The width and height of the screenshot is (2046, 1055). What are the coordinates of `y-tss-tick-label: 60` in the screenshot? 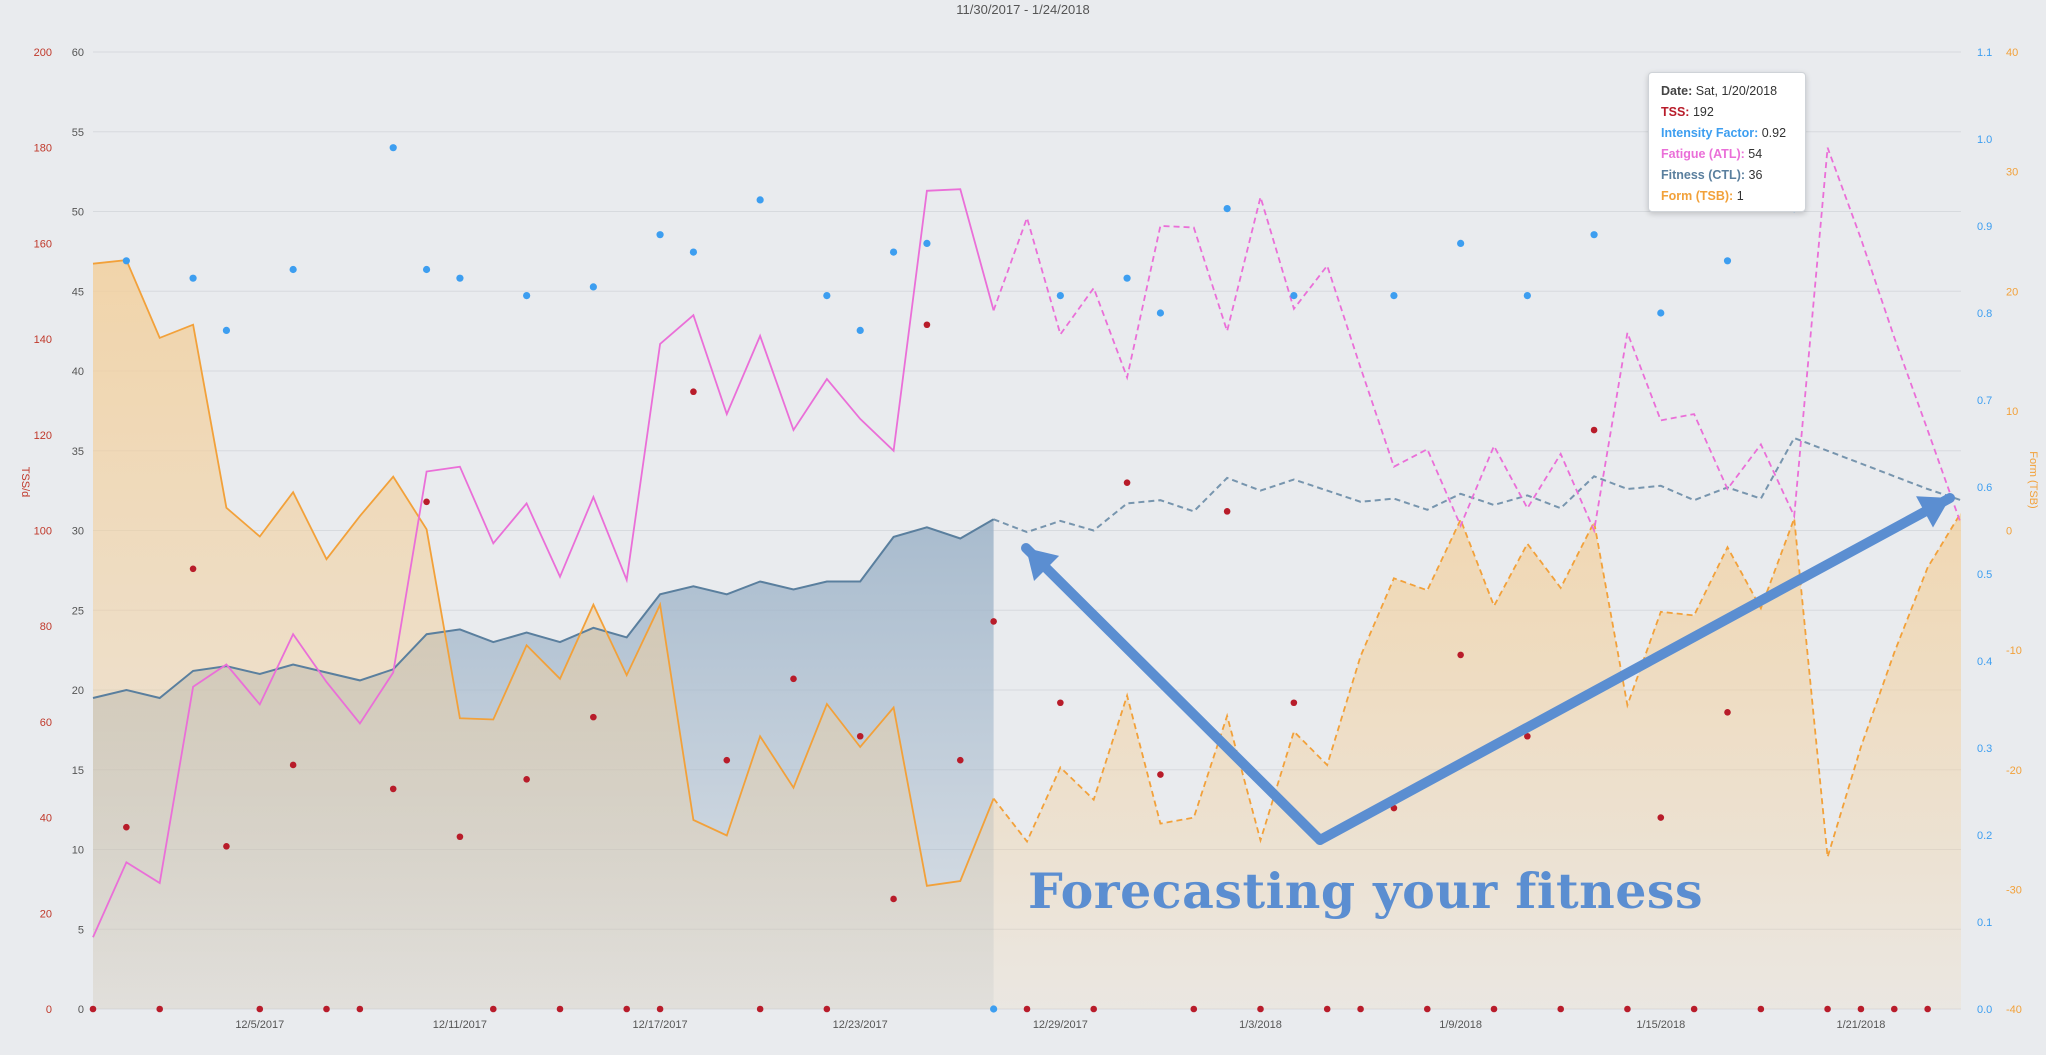 It's located at (46, 723).